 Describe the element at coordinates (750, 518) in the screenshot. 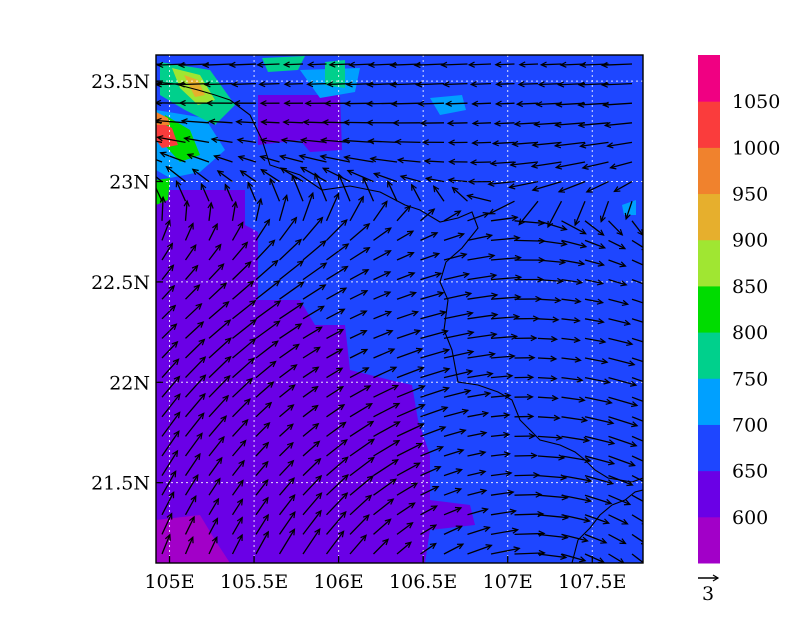

I see `colorbar-label: 600` at that location.